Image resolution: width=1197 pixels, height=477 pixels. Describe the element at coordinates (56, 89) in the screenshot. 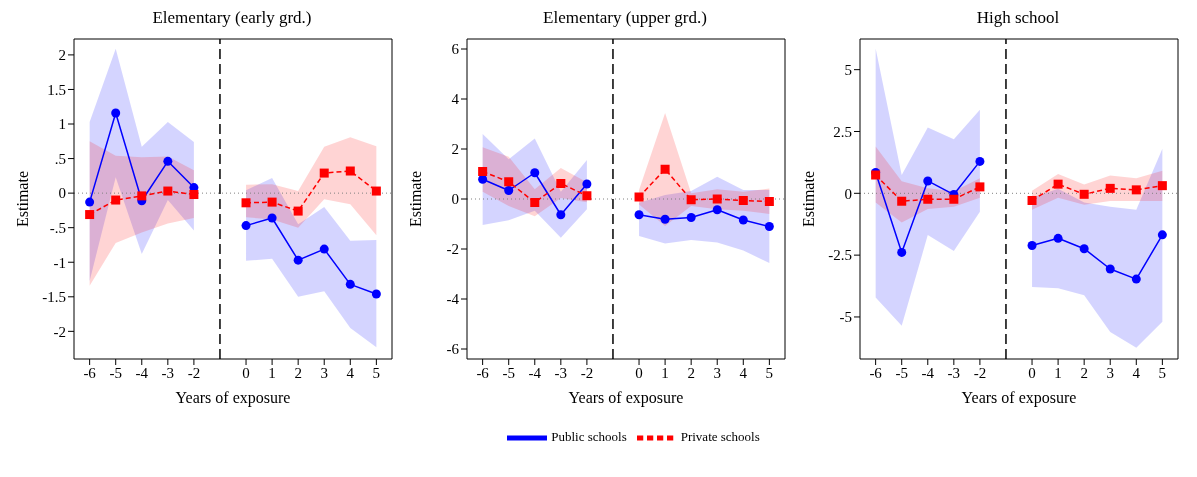

I see `y-tick-label: 1.5` at that location.